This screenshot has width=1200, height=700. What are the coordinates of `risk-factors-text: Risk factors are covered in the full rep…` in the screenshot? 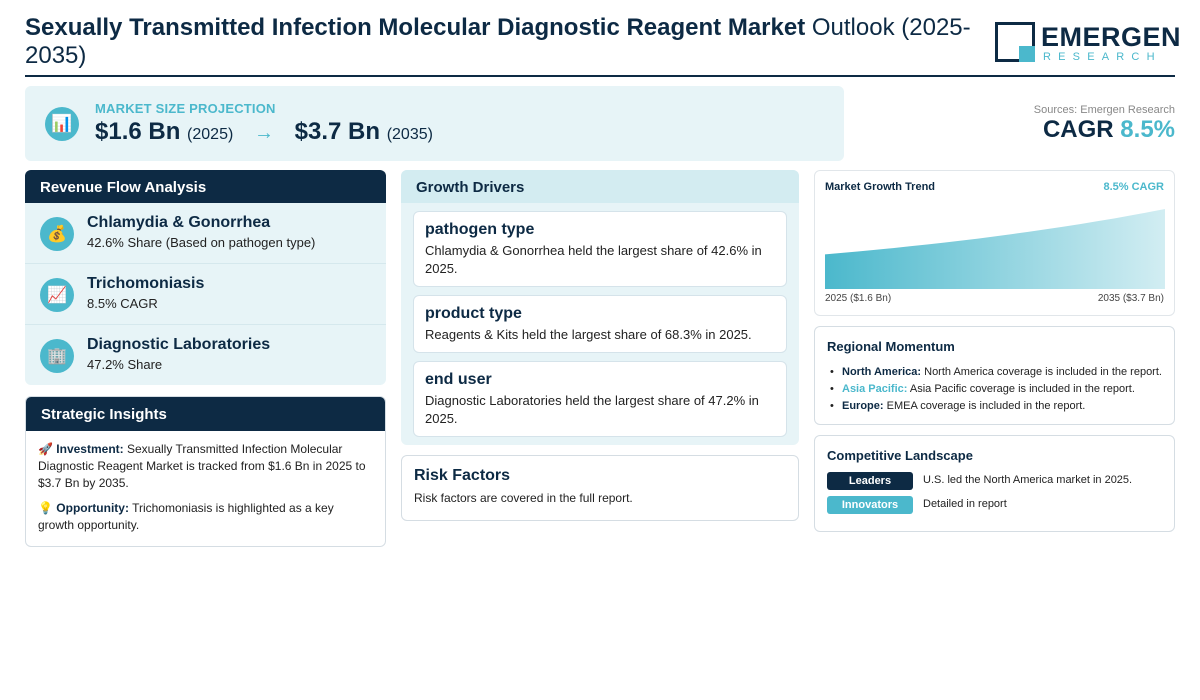 It's located at (523, 498).